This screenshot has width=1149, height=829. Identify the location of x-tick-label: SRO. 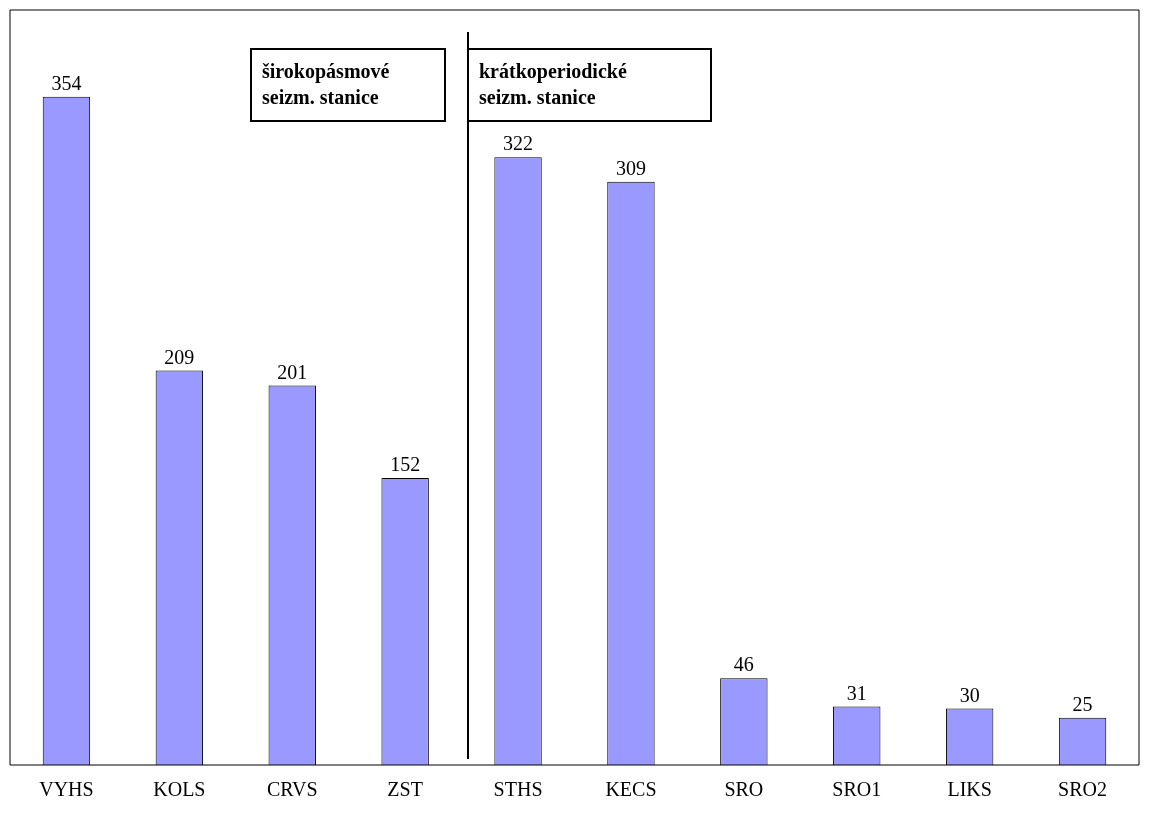
(744, 789).